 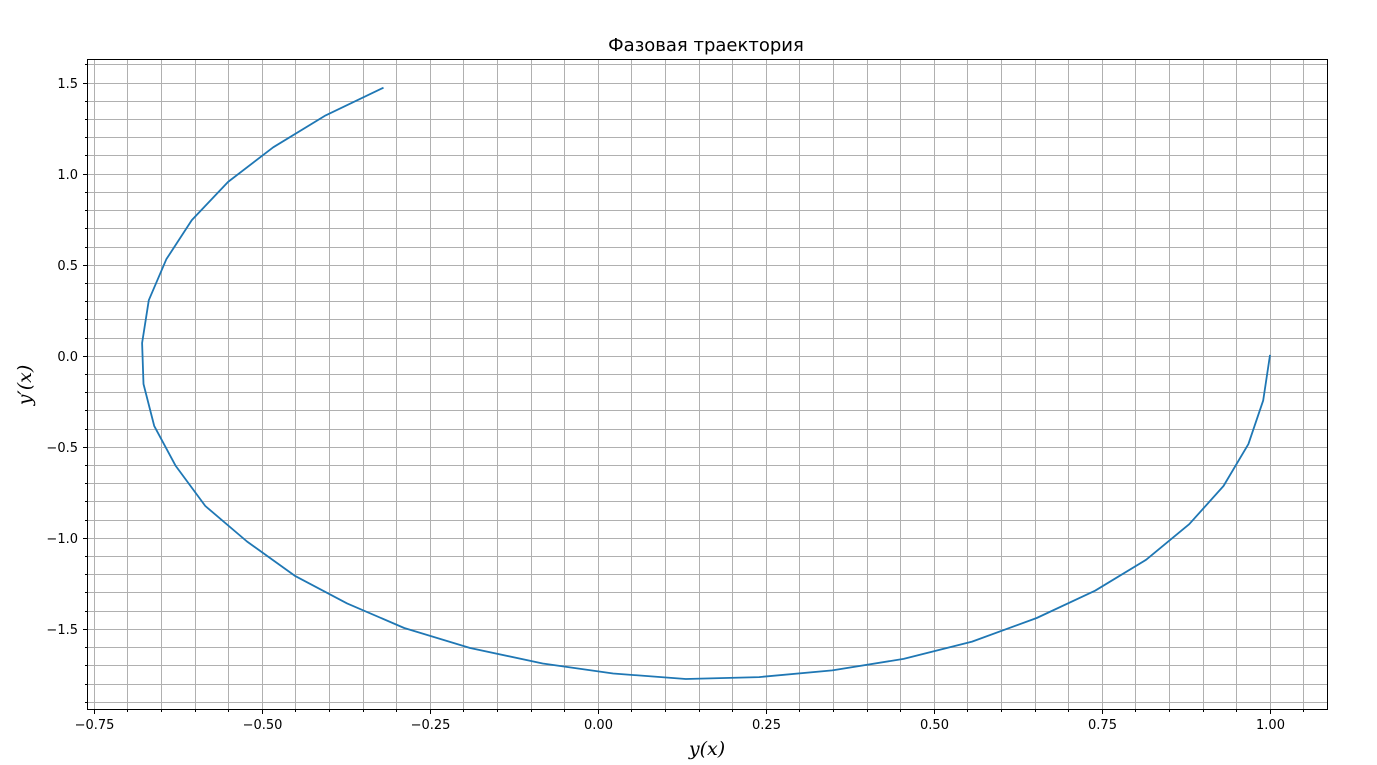 What do you see at coordinates (95, 725) in the screenshot?
I see `x-tick-label: −0.75` at bounding box center [95, 725].